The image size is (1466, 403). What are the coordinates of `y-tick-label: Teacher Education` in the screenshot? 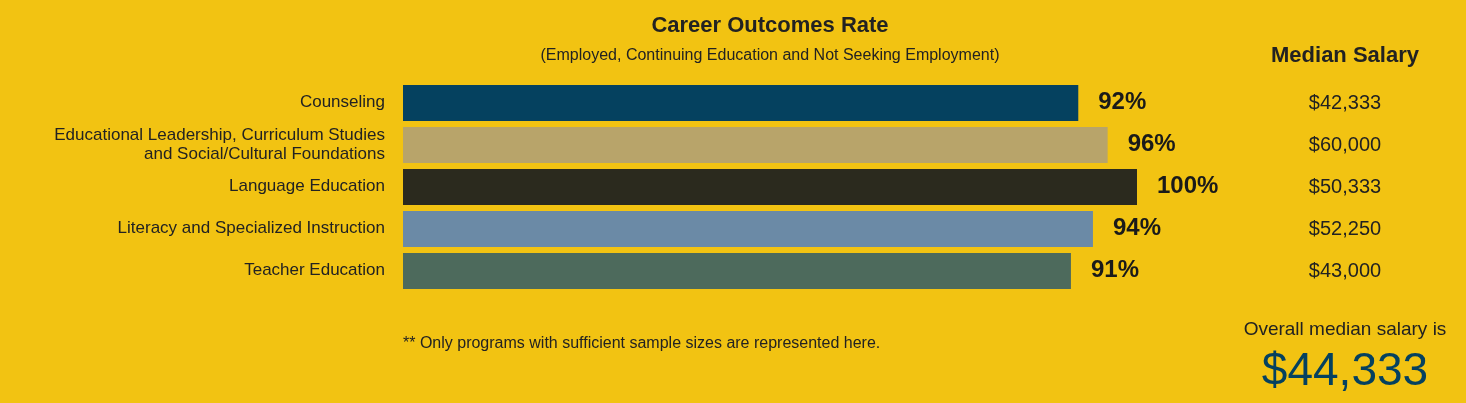 It's located at (314, 270).